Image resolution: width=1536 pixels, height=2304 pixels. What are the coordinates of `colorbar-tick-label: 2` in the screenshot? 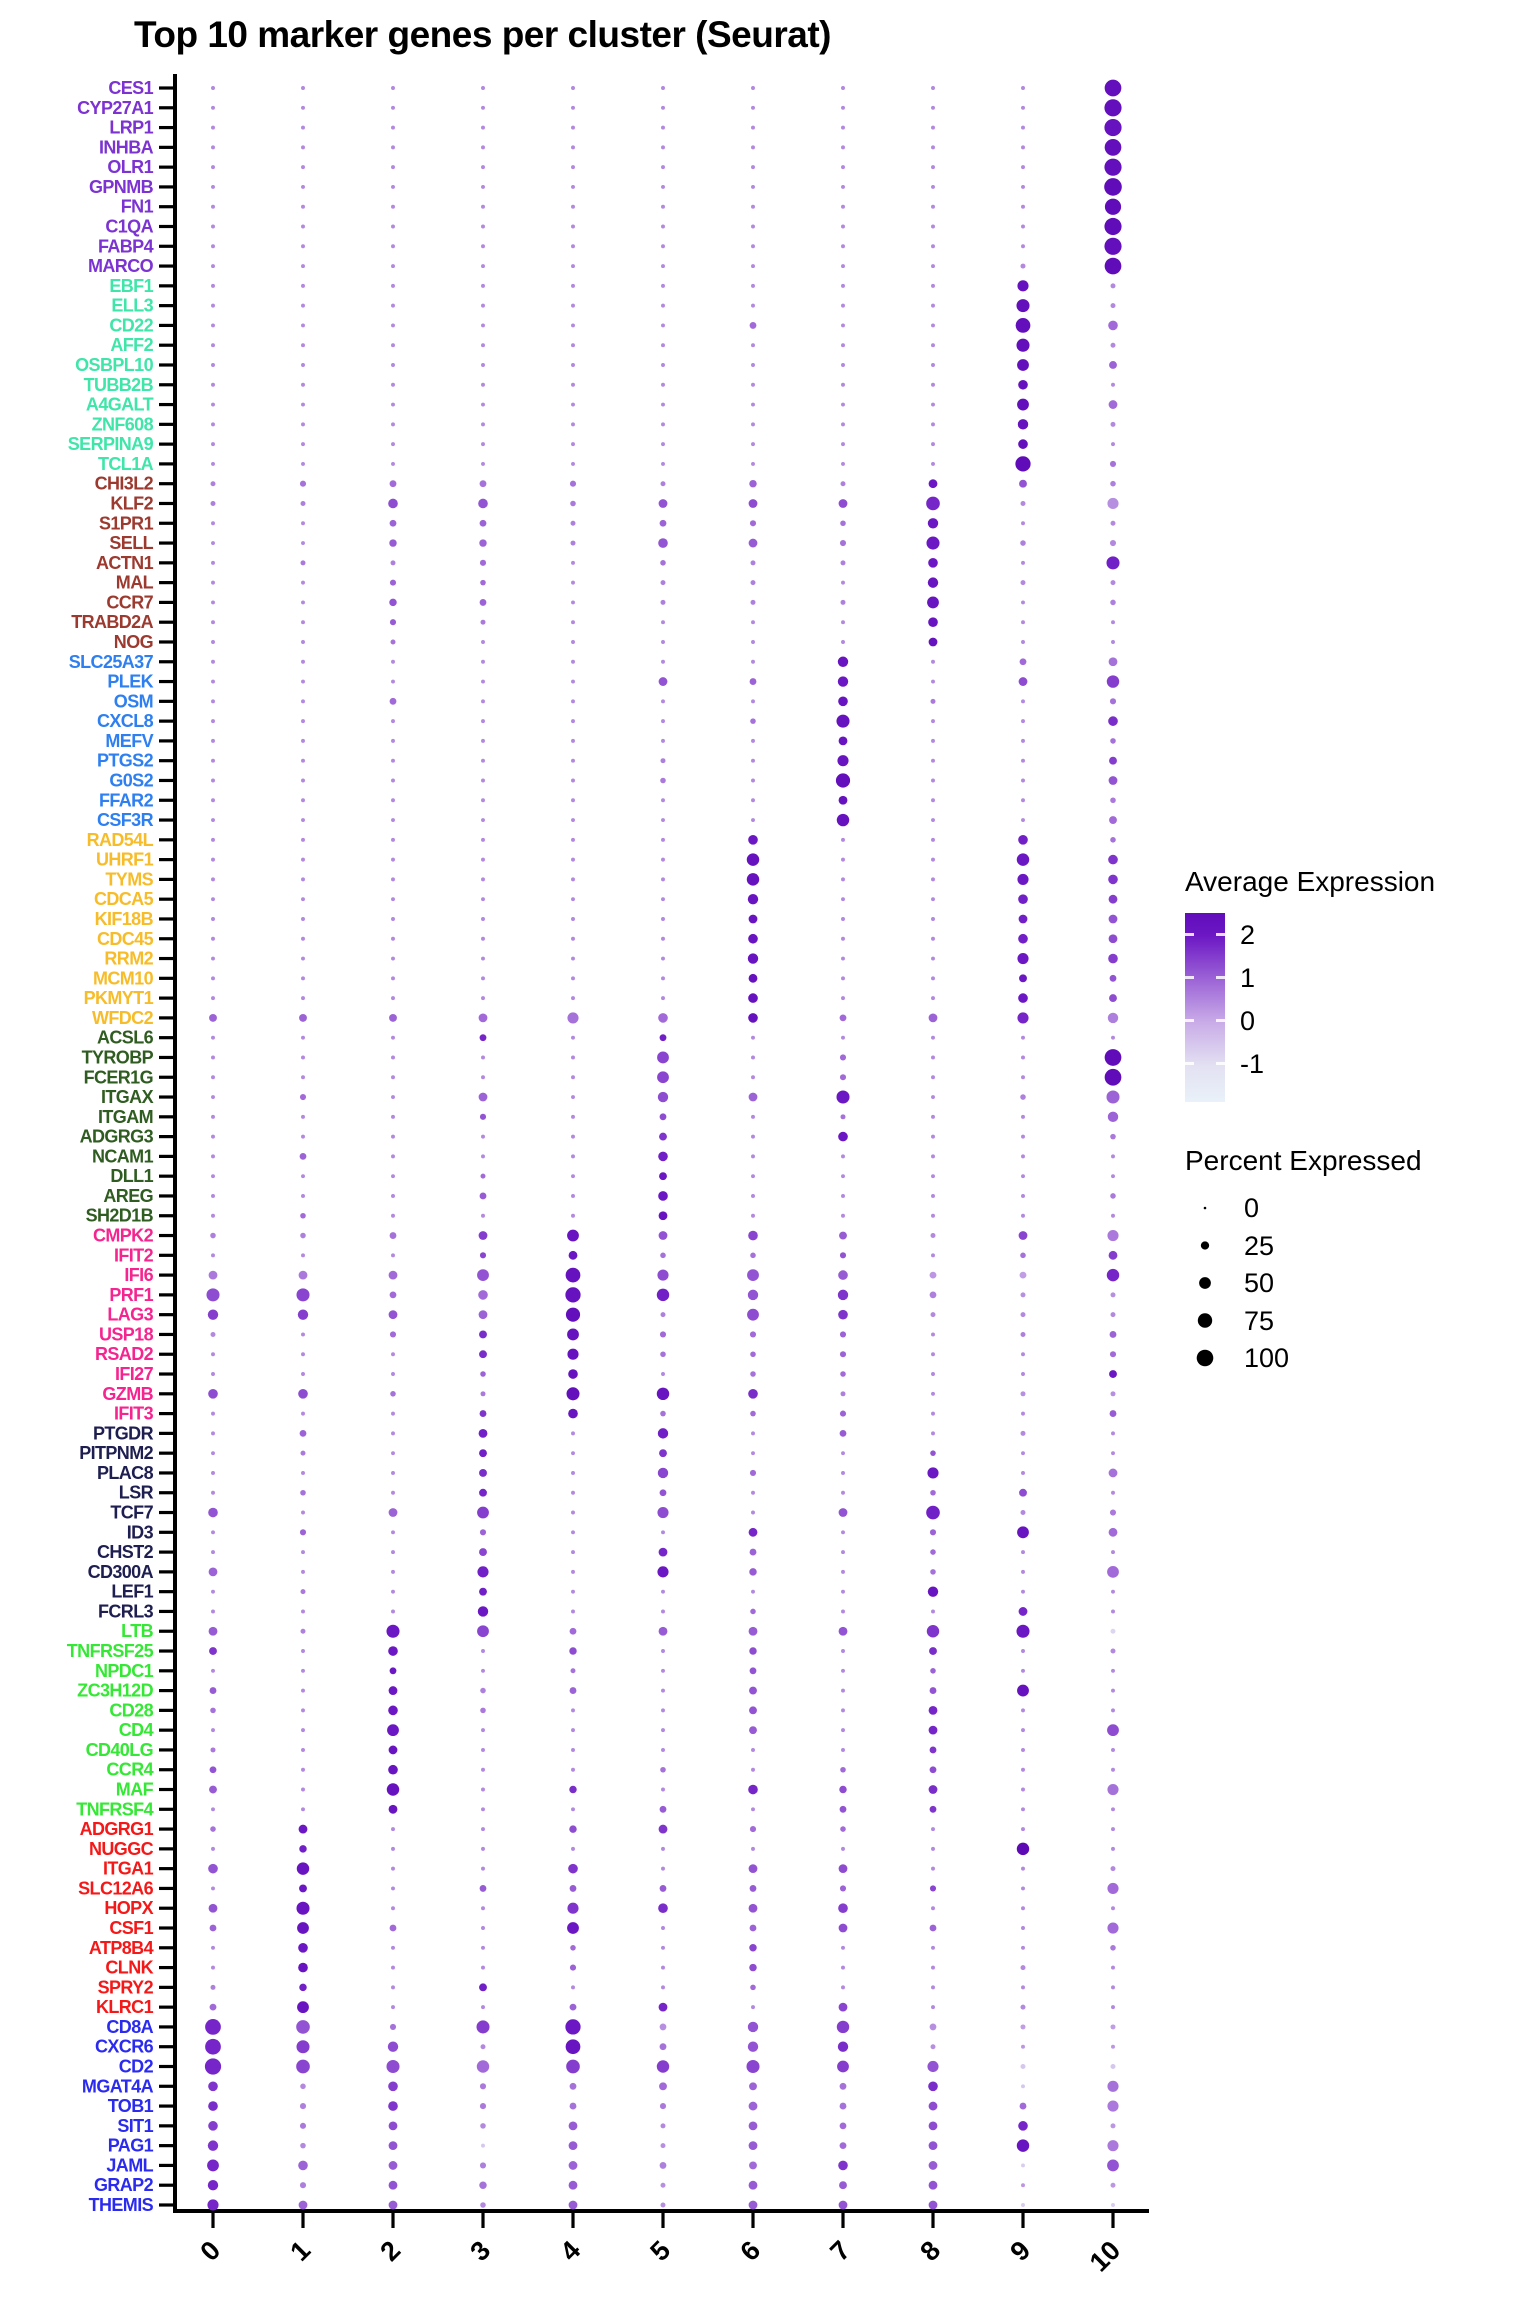 It's located at (1248, 934).